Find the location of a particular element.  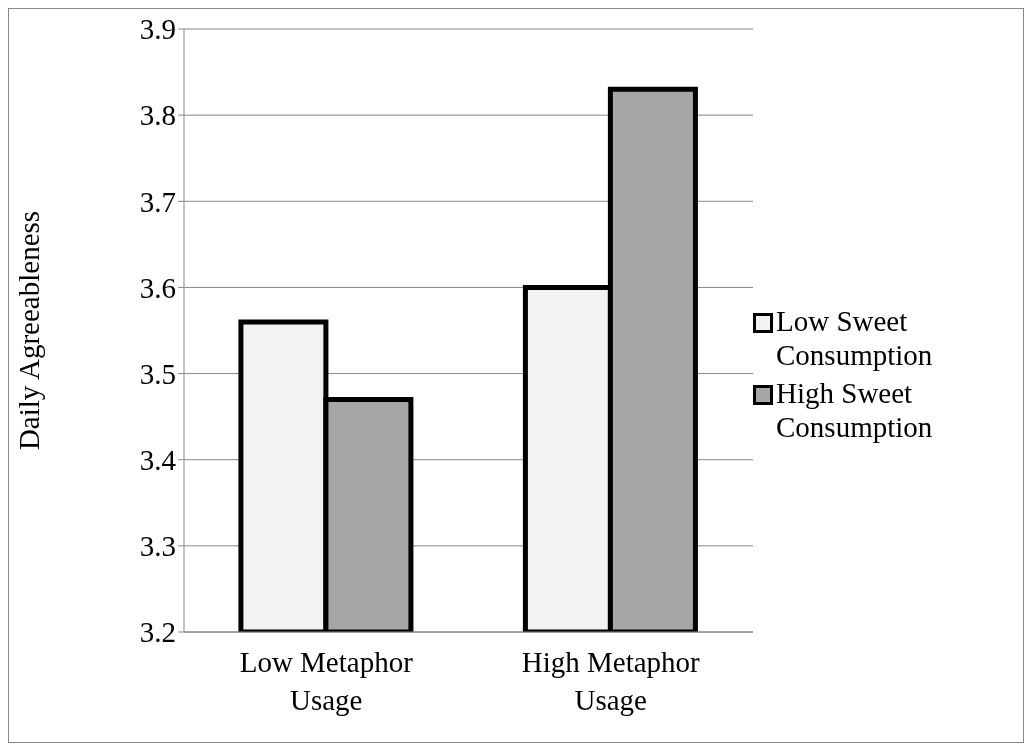

y-tick-label: 3.7 is located at coordinates (157, 201).